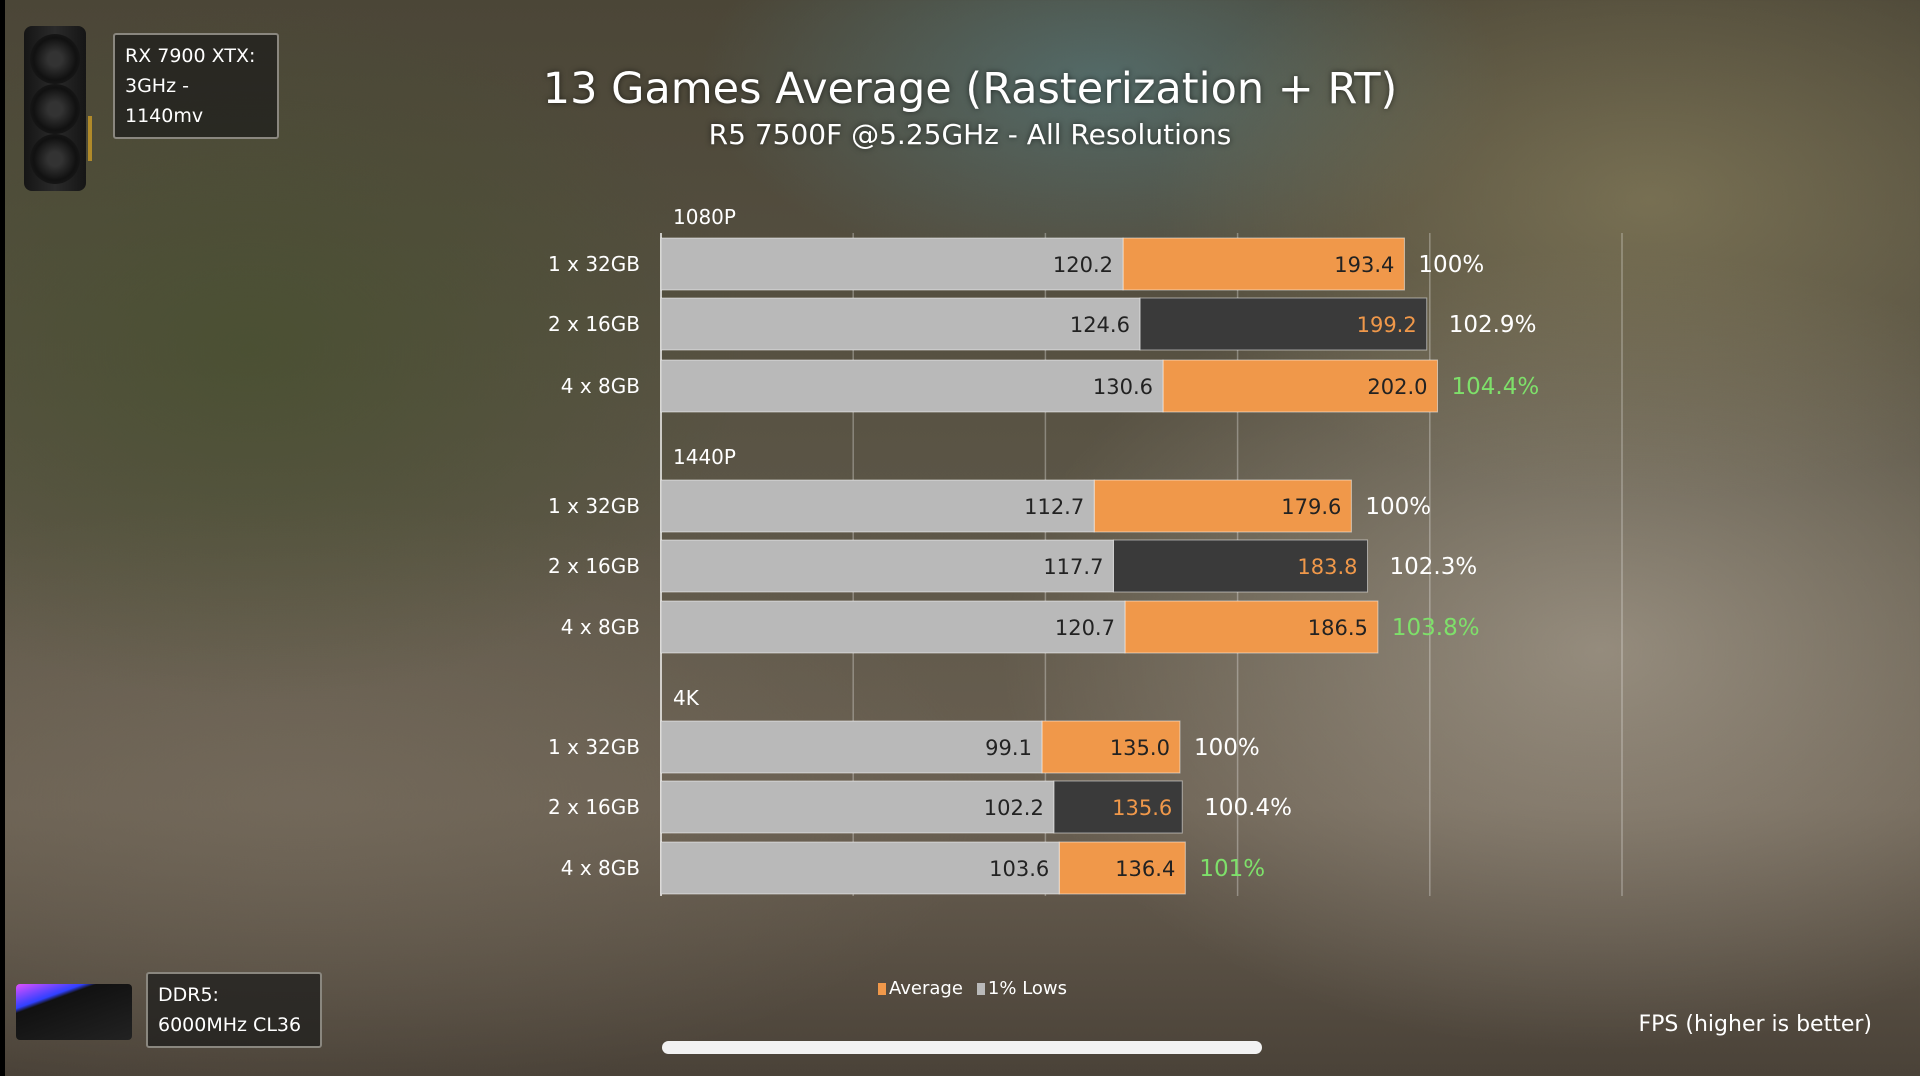 The width and height of the screenshot is (1920, 1076). I want to click on lows-value-label: 103.6, so click(1019, 869).